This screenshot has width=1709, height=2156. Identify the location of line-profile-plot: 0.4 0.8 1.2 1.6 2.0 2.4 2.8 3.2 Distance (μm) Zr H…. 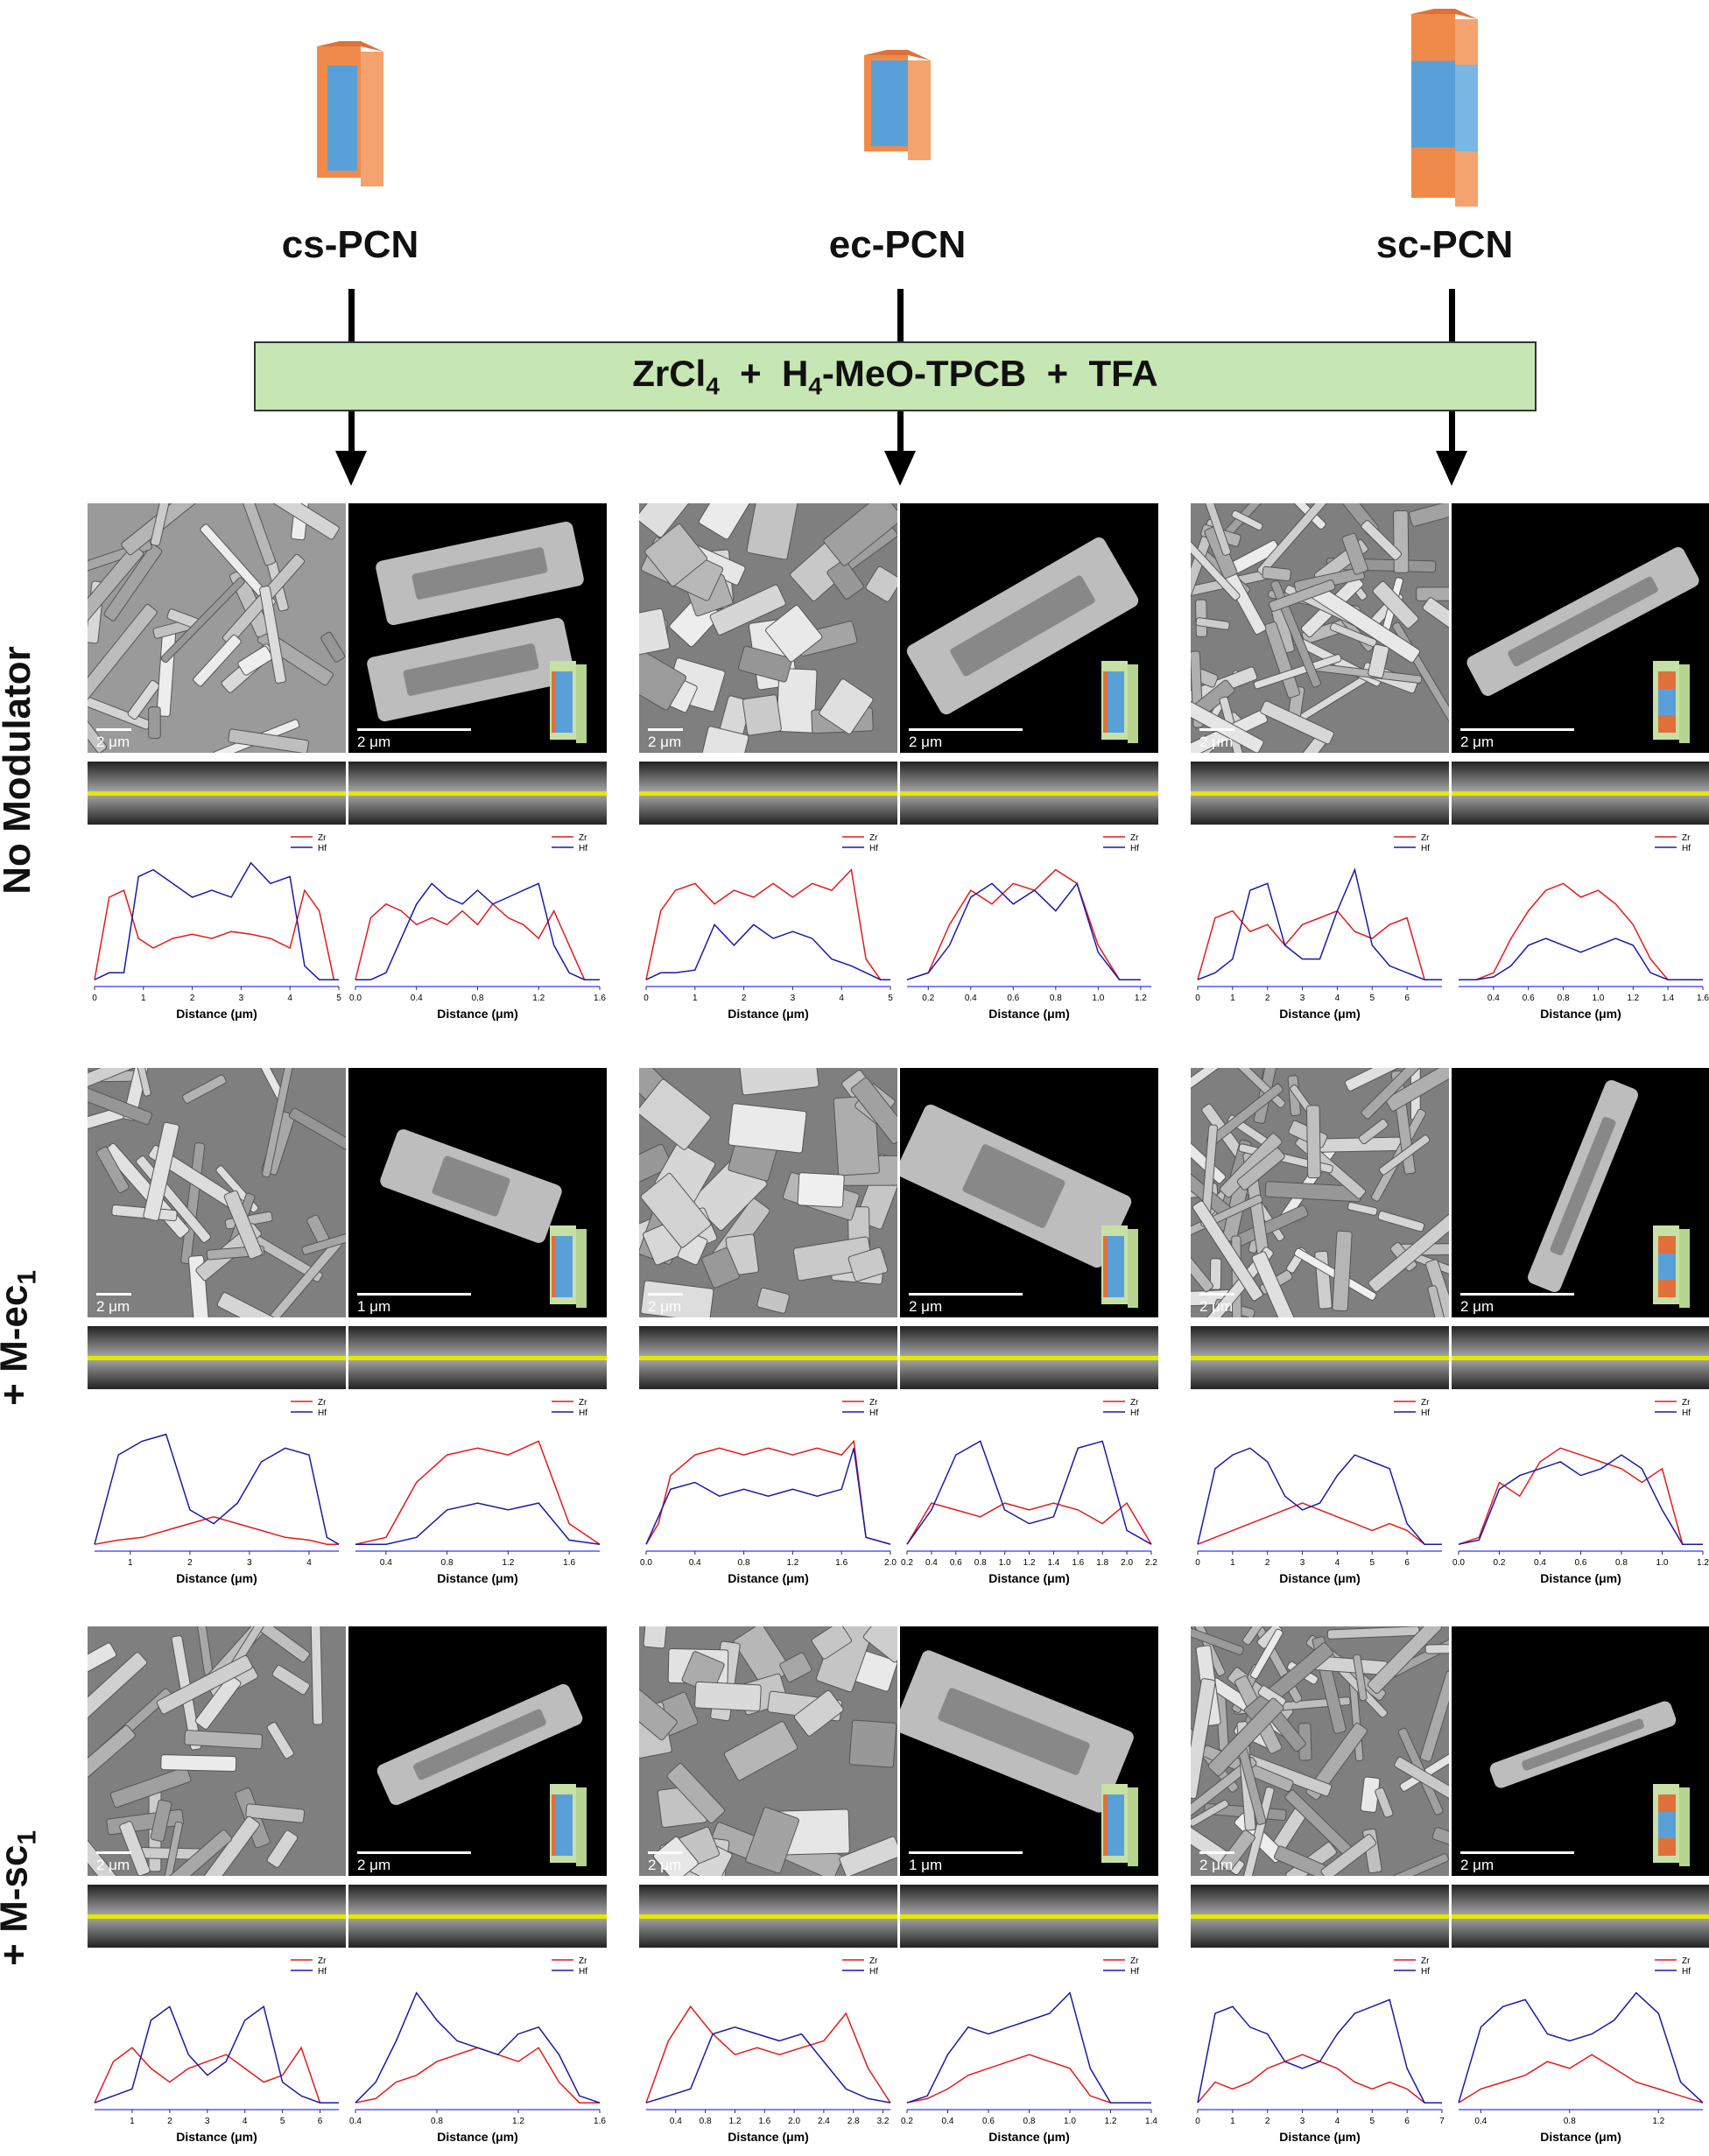
(768, 2053).